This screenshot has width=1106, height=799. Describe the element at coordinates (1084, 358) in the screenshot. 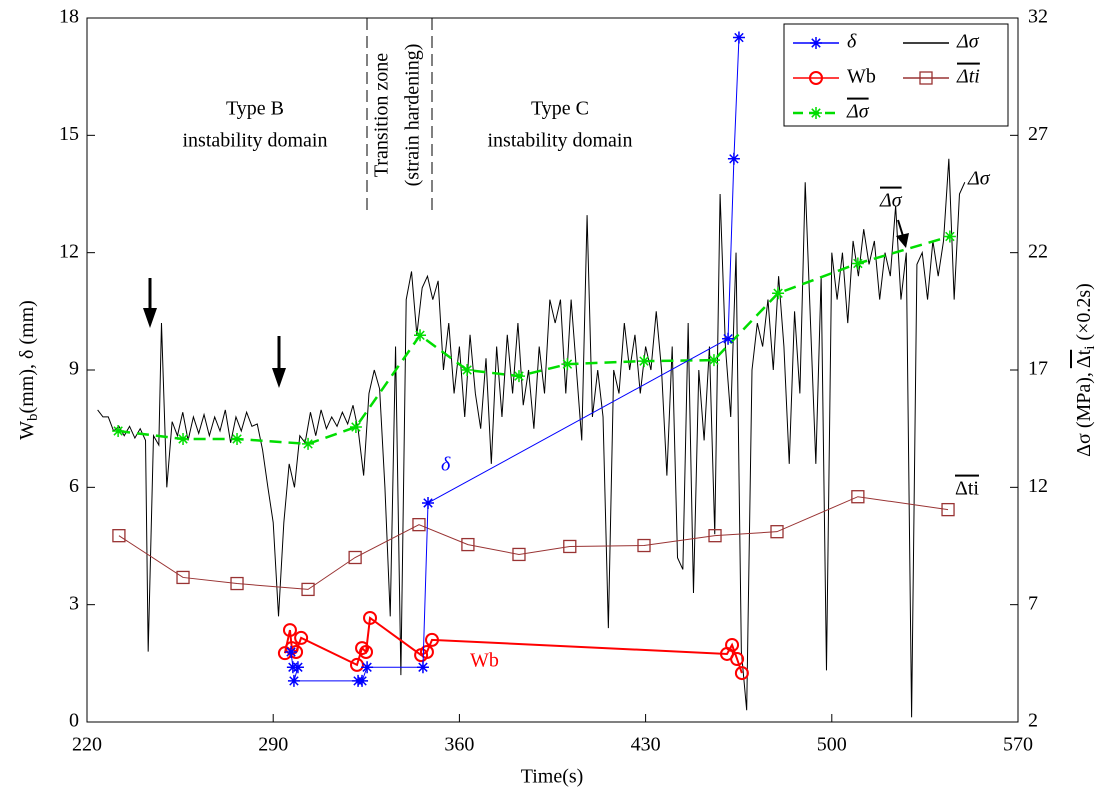

I see `y2-label-part: Δt` at that location.